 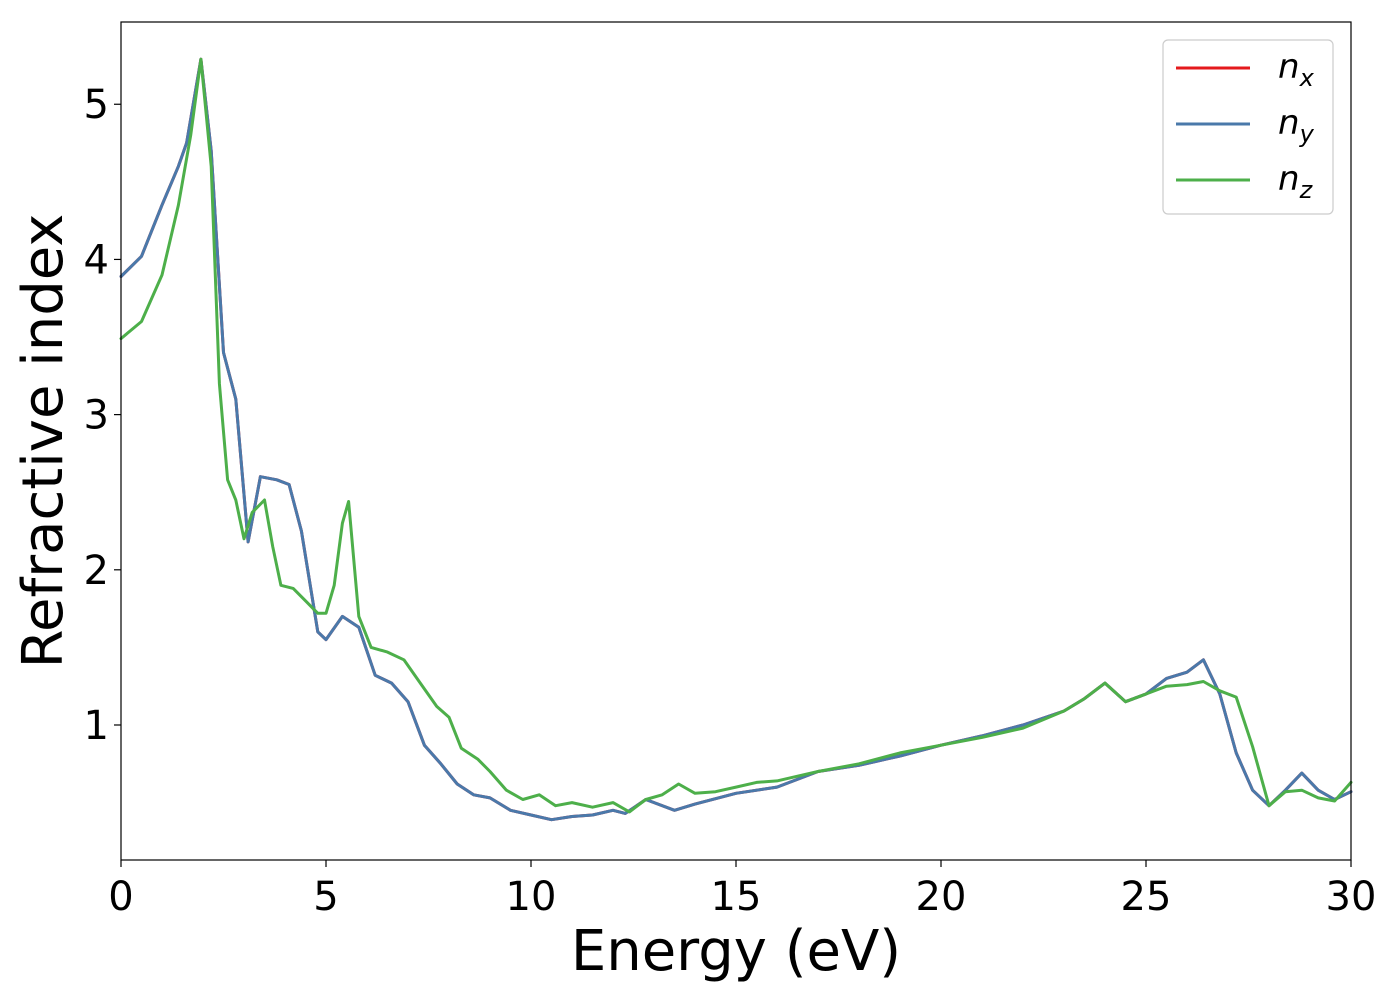 What do you see at coordinates (1296, 181) in the screenshot?
I see `legend-label-z: nz` at bounding box center [1296, 181].